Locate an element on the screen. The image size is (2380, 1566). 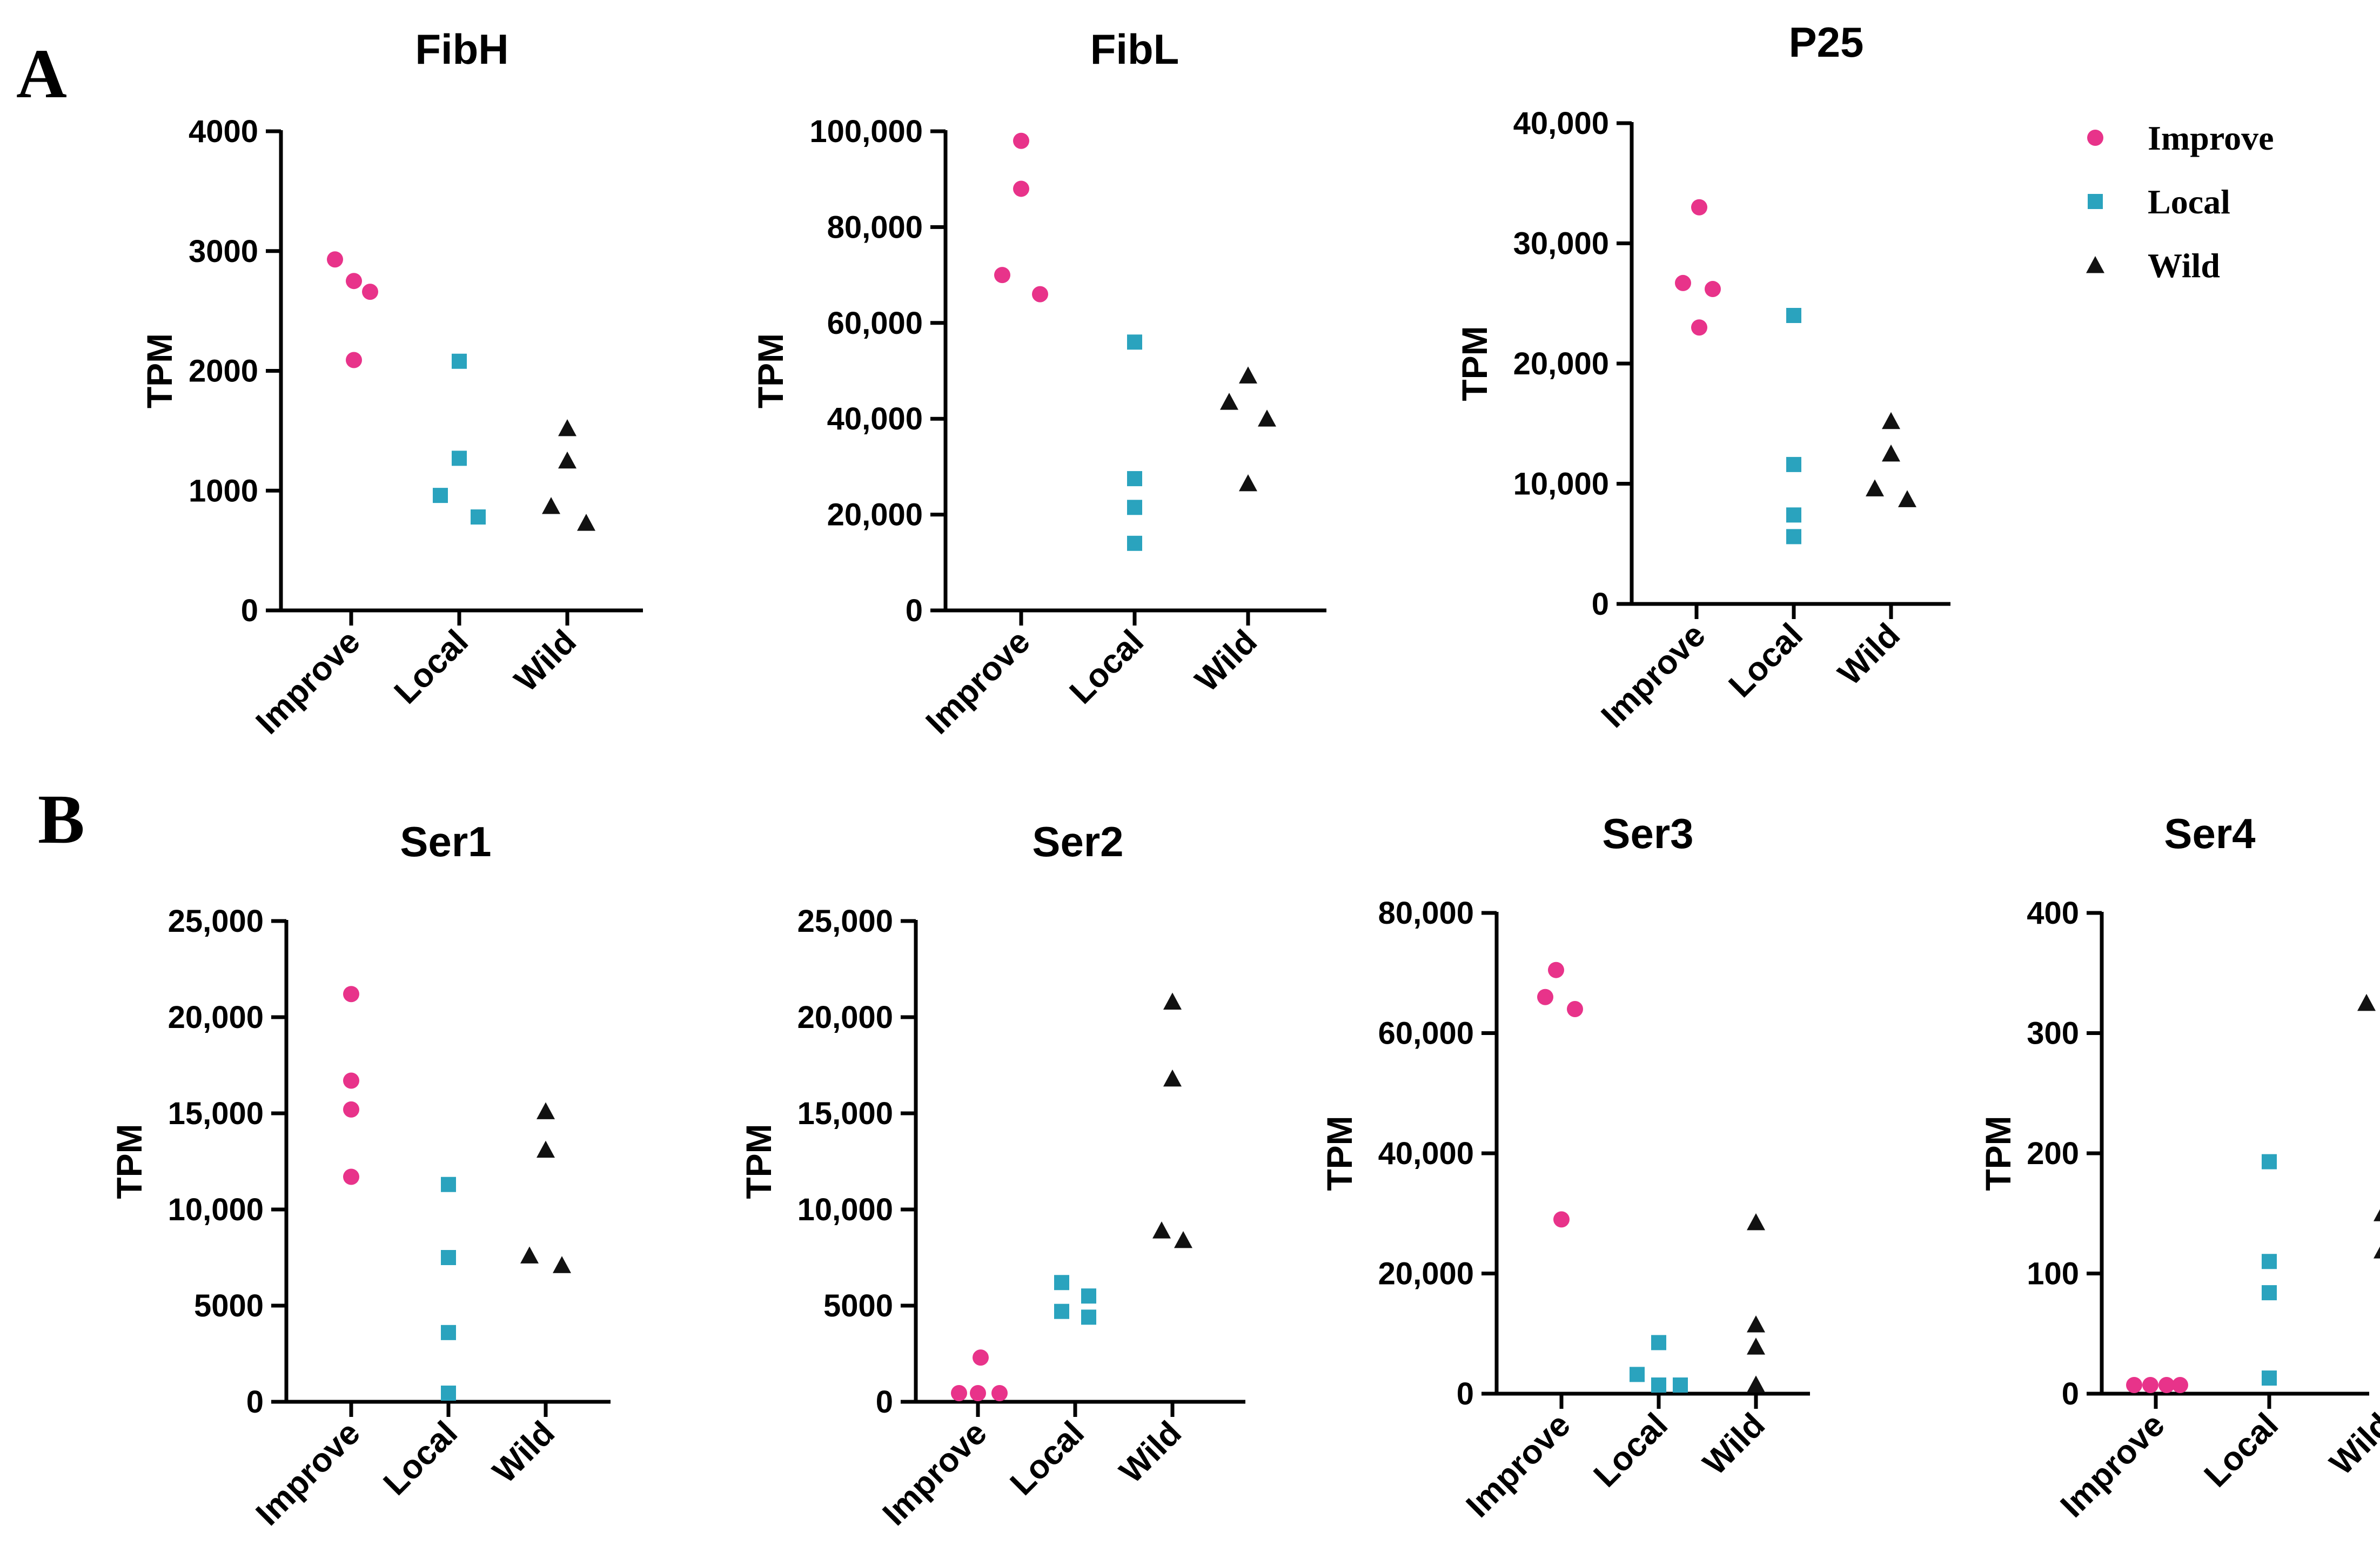
legend: Improve Local Wild is located at coordinates (2180, 202).